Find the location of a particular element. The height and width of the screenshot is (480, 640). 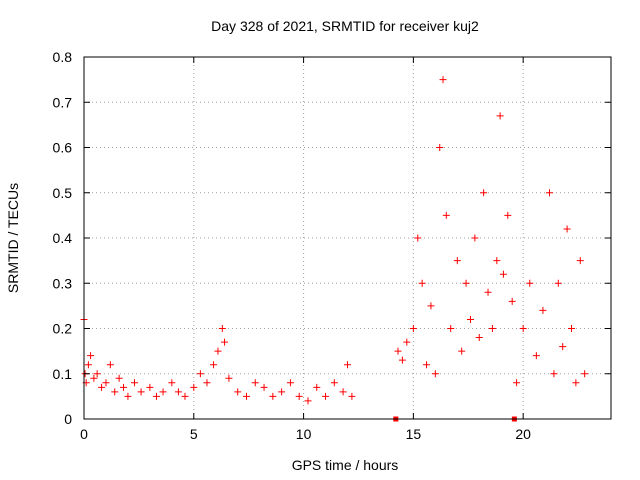

y-tick-label: 0.5 is located at coordinates (63, 193).